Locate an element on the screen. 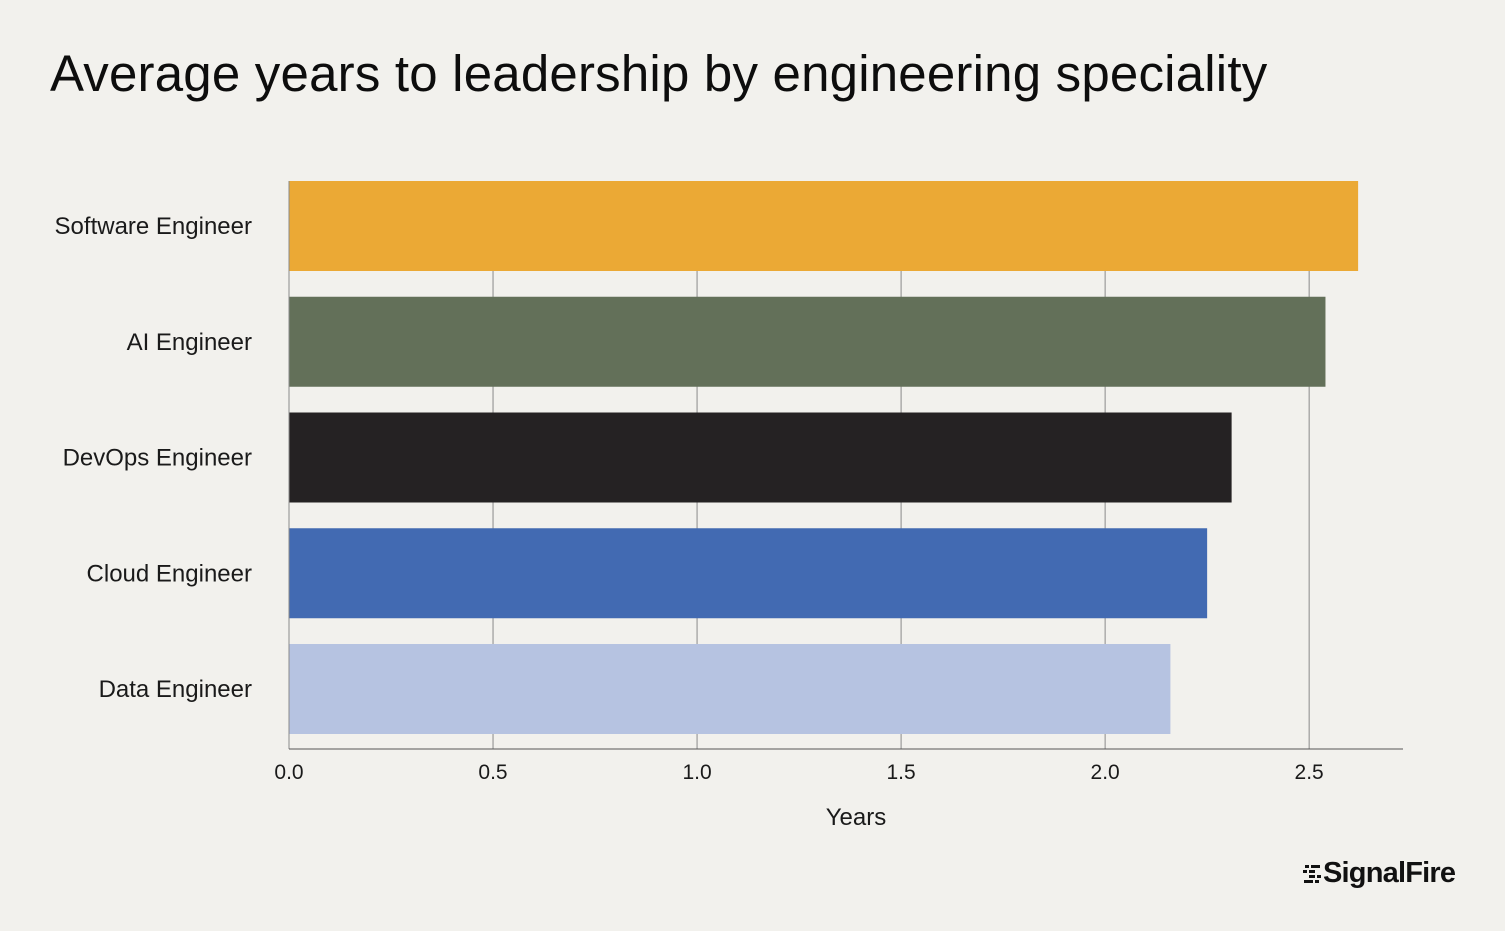 Image resolution: width=1505 pixels, height=931 pixels. category-label: Cloud Engineer is located at coordinates (169, 573).